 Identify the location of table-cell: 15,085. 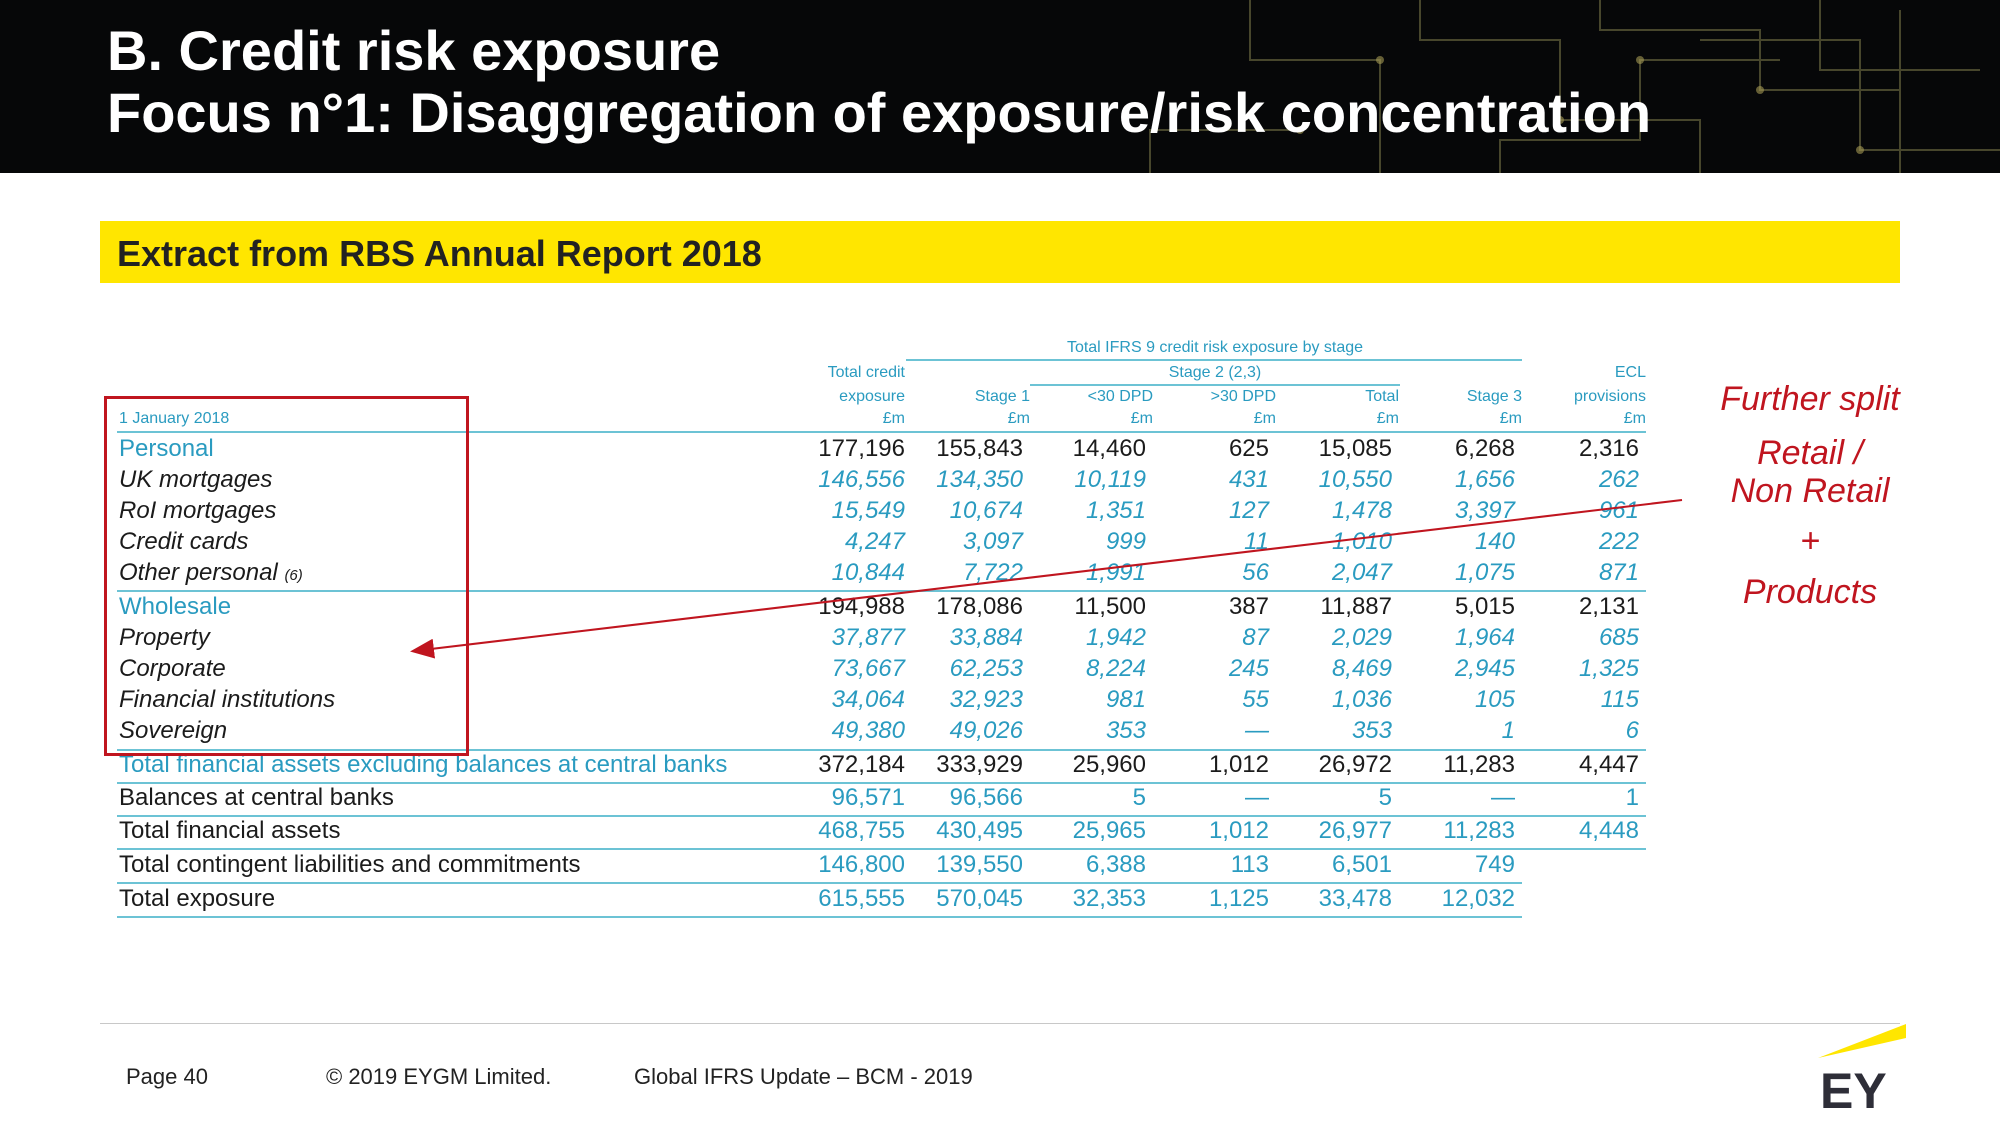
(1355, 448).